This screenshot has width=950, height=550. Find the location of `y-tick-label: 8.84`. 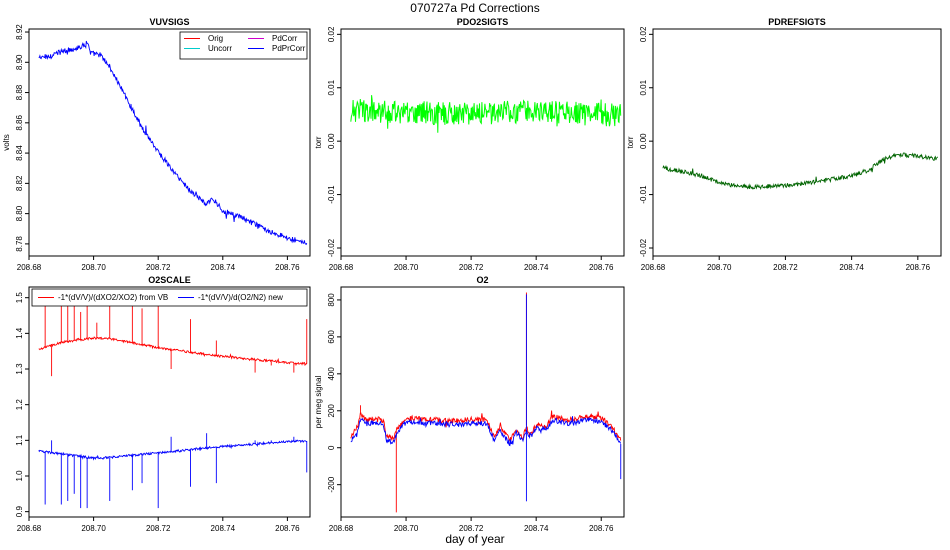

y-tick-label: 8.84 is located at coordinates (19, 153).